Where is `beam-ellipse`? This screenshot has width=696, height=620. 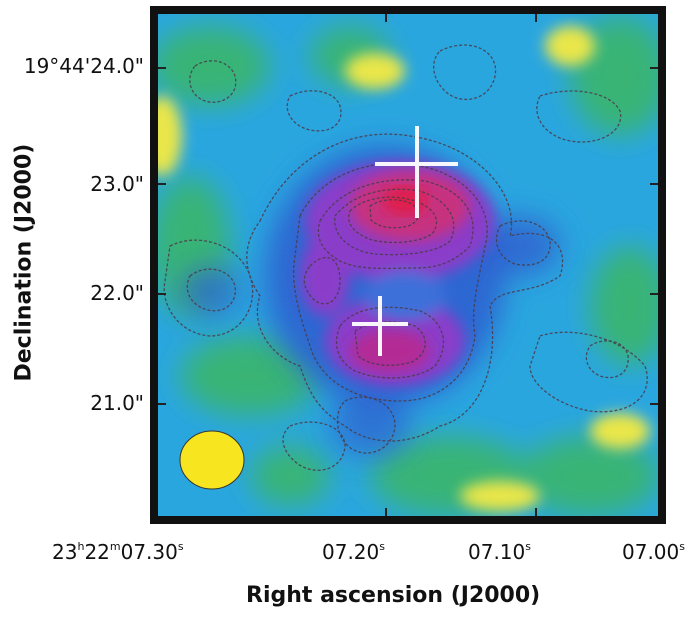
beam-ellipse is located at coordinates (212, 460).